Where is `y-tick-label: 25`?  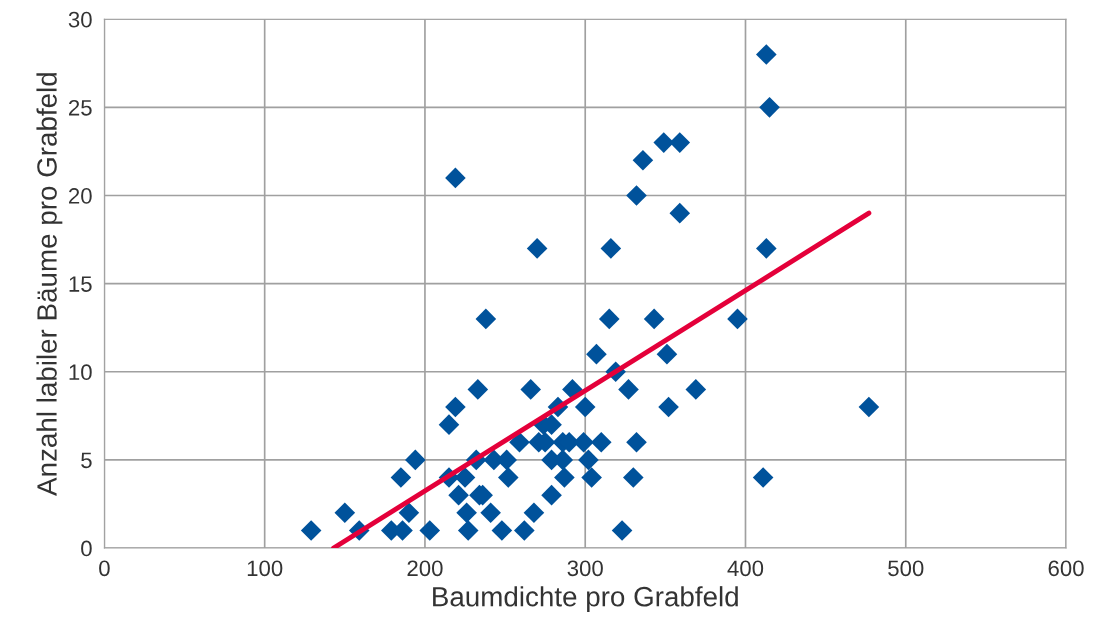 y-tick-label: 25 is located at coordinates (80, 107).